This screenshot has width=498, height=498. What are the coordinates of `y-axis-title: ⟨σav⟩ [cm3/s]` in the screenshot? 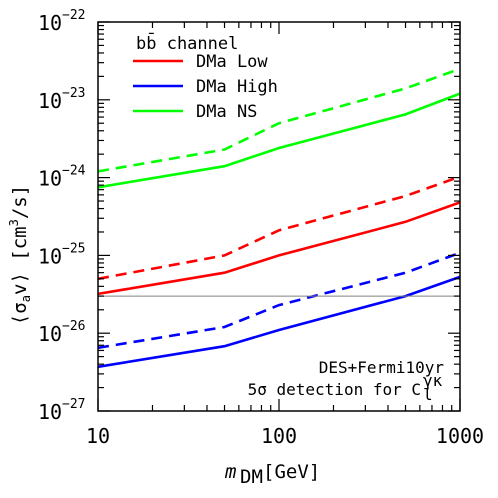 It's located at (20, 255).